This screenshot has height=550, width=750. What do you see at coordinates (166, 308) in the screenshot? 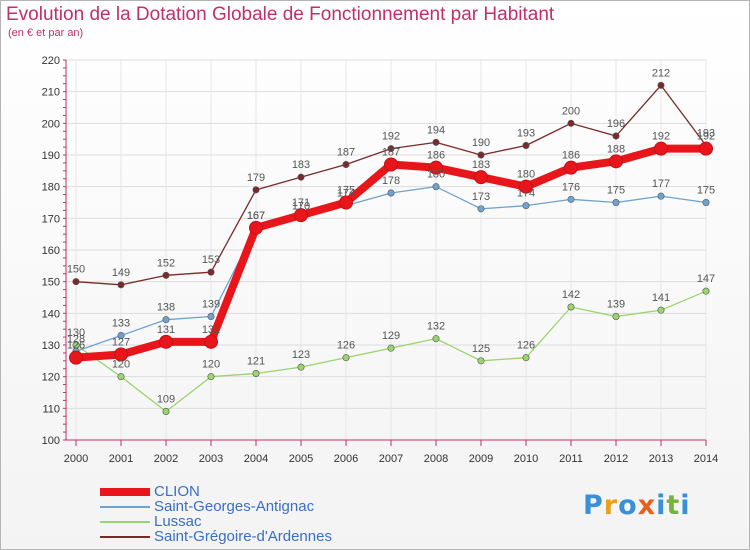
I see `data-label-1: 138` at bounding box center [166, 308].